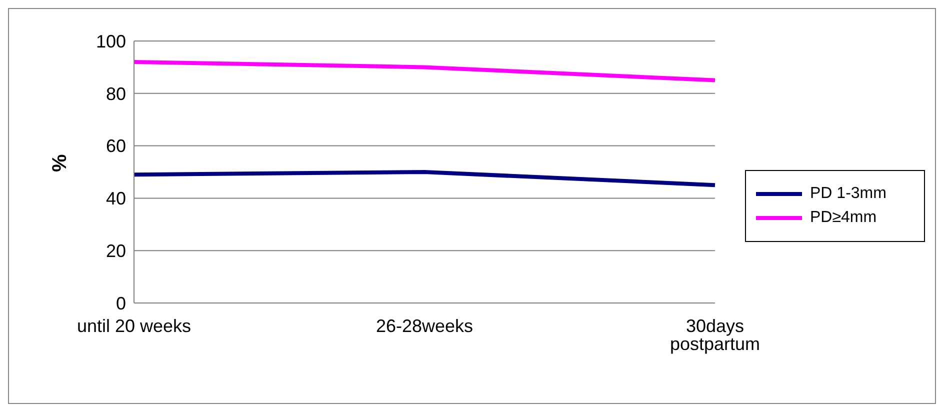 The height and width of the screenshot is (406, 948). I want to click on y-tick-label: 40, so click(116, 198).